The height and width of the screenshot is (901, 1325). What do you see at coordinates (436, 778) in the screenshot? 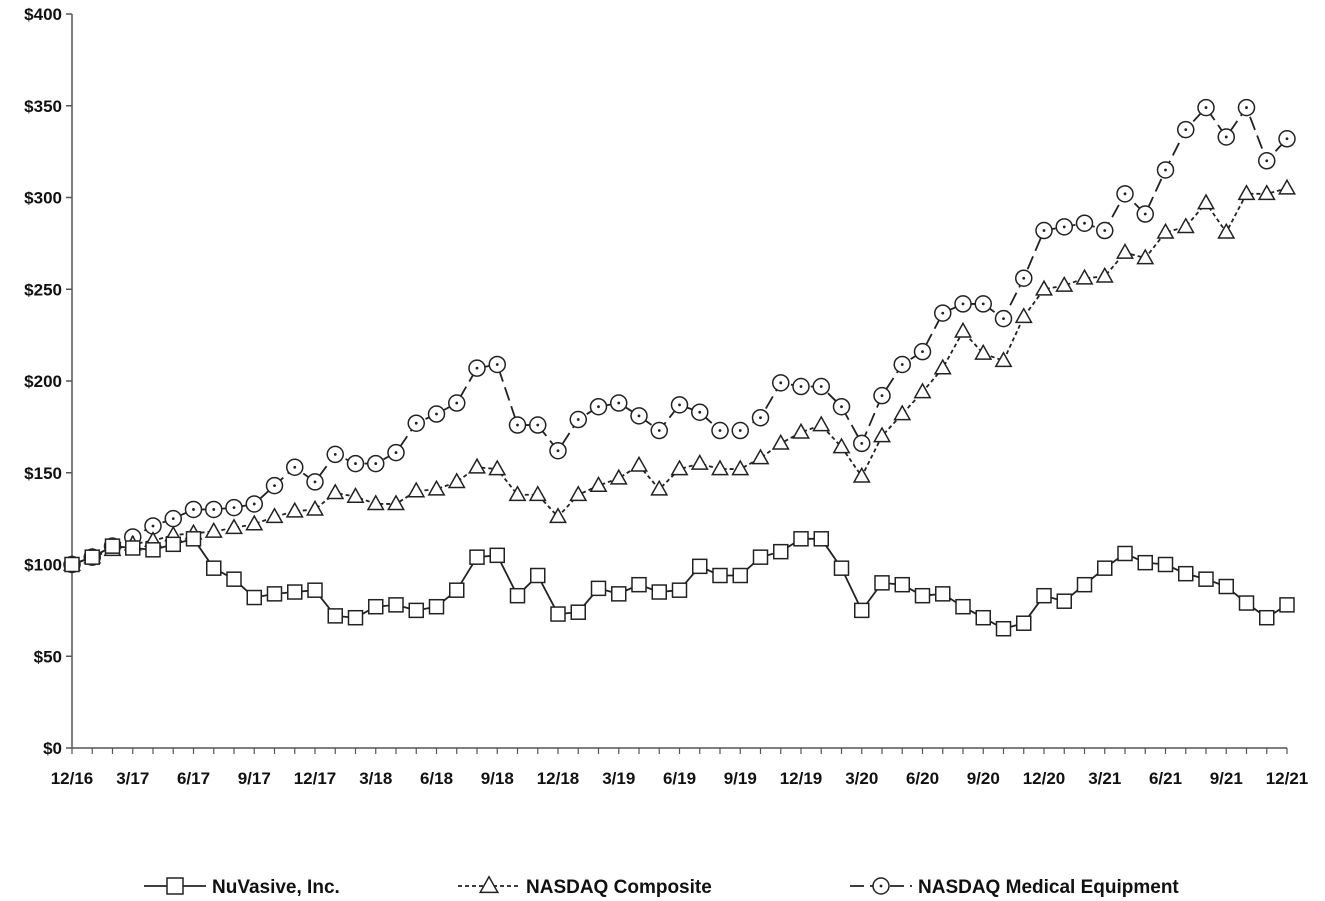
I see `x-tick-label: 6/18` at bounding box center [436, 778].